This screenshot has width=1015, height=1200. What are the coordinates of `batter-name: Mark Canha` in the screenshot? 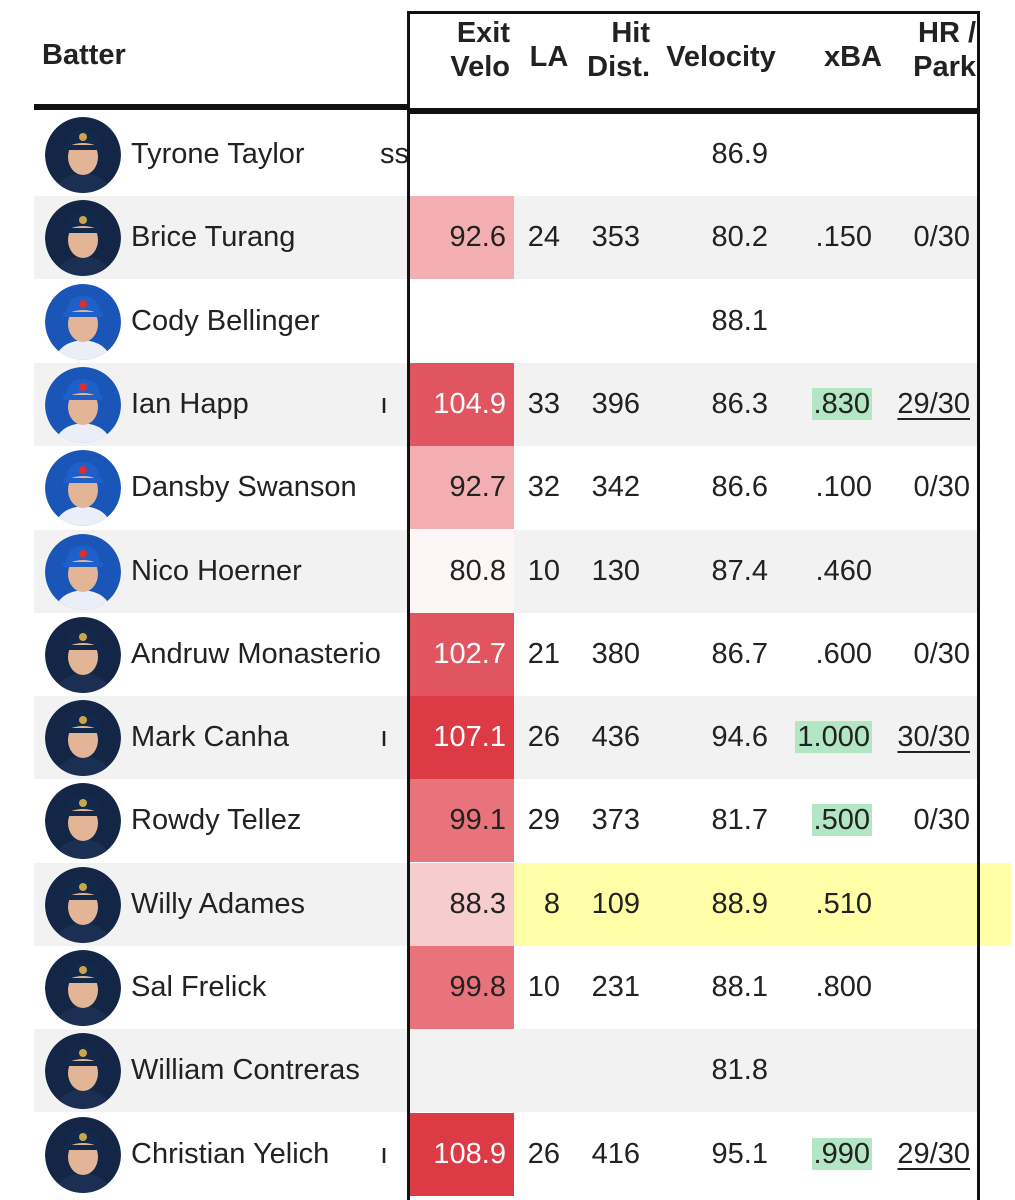 It's located at (210, 737).